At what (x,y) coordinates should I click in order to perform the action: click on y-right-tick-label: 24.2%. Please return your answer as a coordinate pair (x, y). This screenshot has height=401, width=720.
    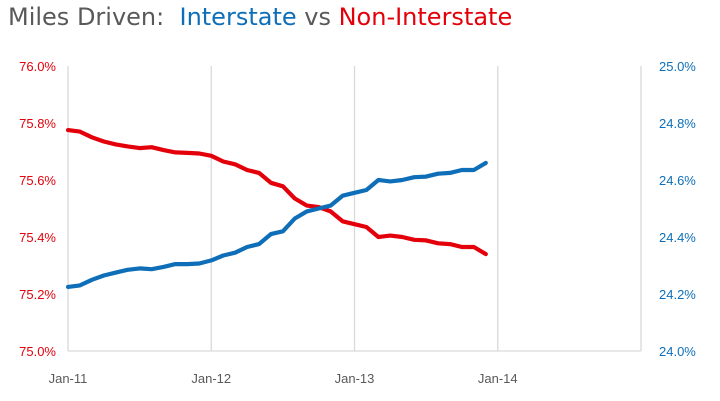
    Looking at the image, I should click on (677, 294).